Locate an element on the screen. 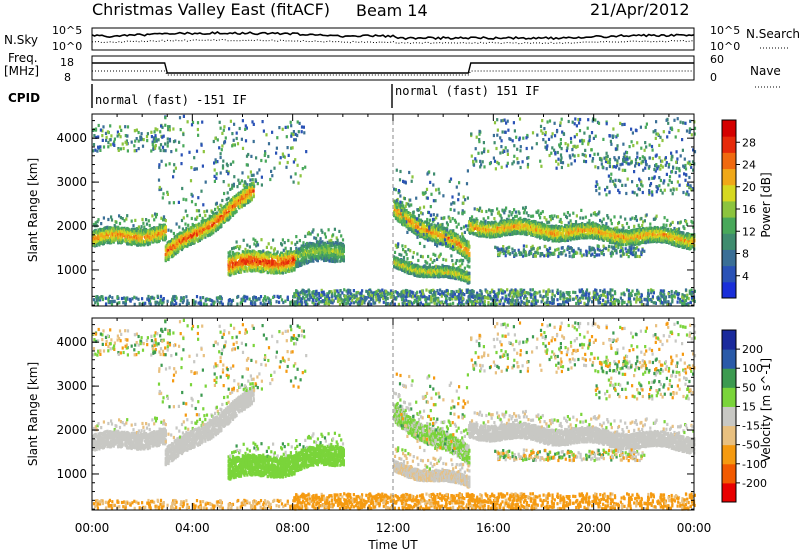 This screenshot has height=554, width=800. cpid-label: CPID is located at coordinates (24, 98).